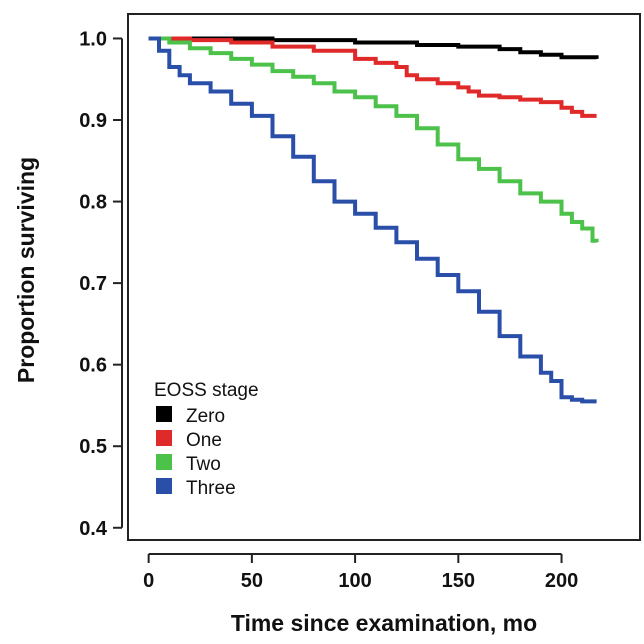 The image size is (644, 644). What do you see at coordinates (93, 529) in the screenshot?
I see `y-tick-label: 0.4` at bounding box center [93, 529].